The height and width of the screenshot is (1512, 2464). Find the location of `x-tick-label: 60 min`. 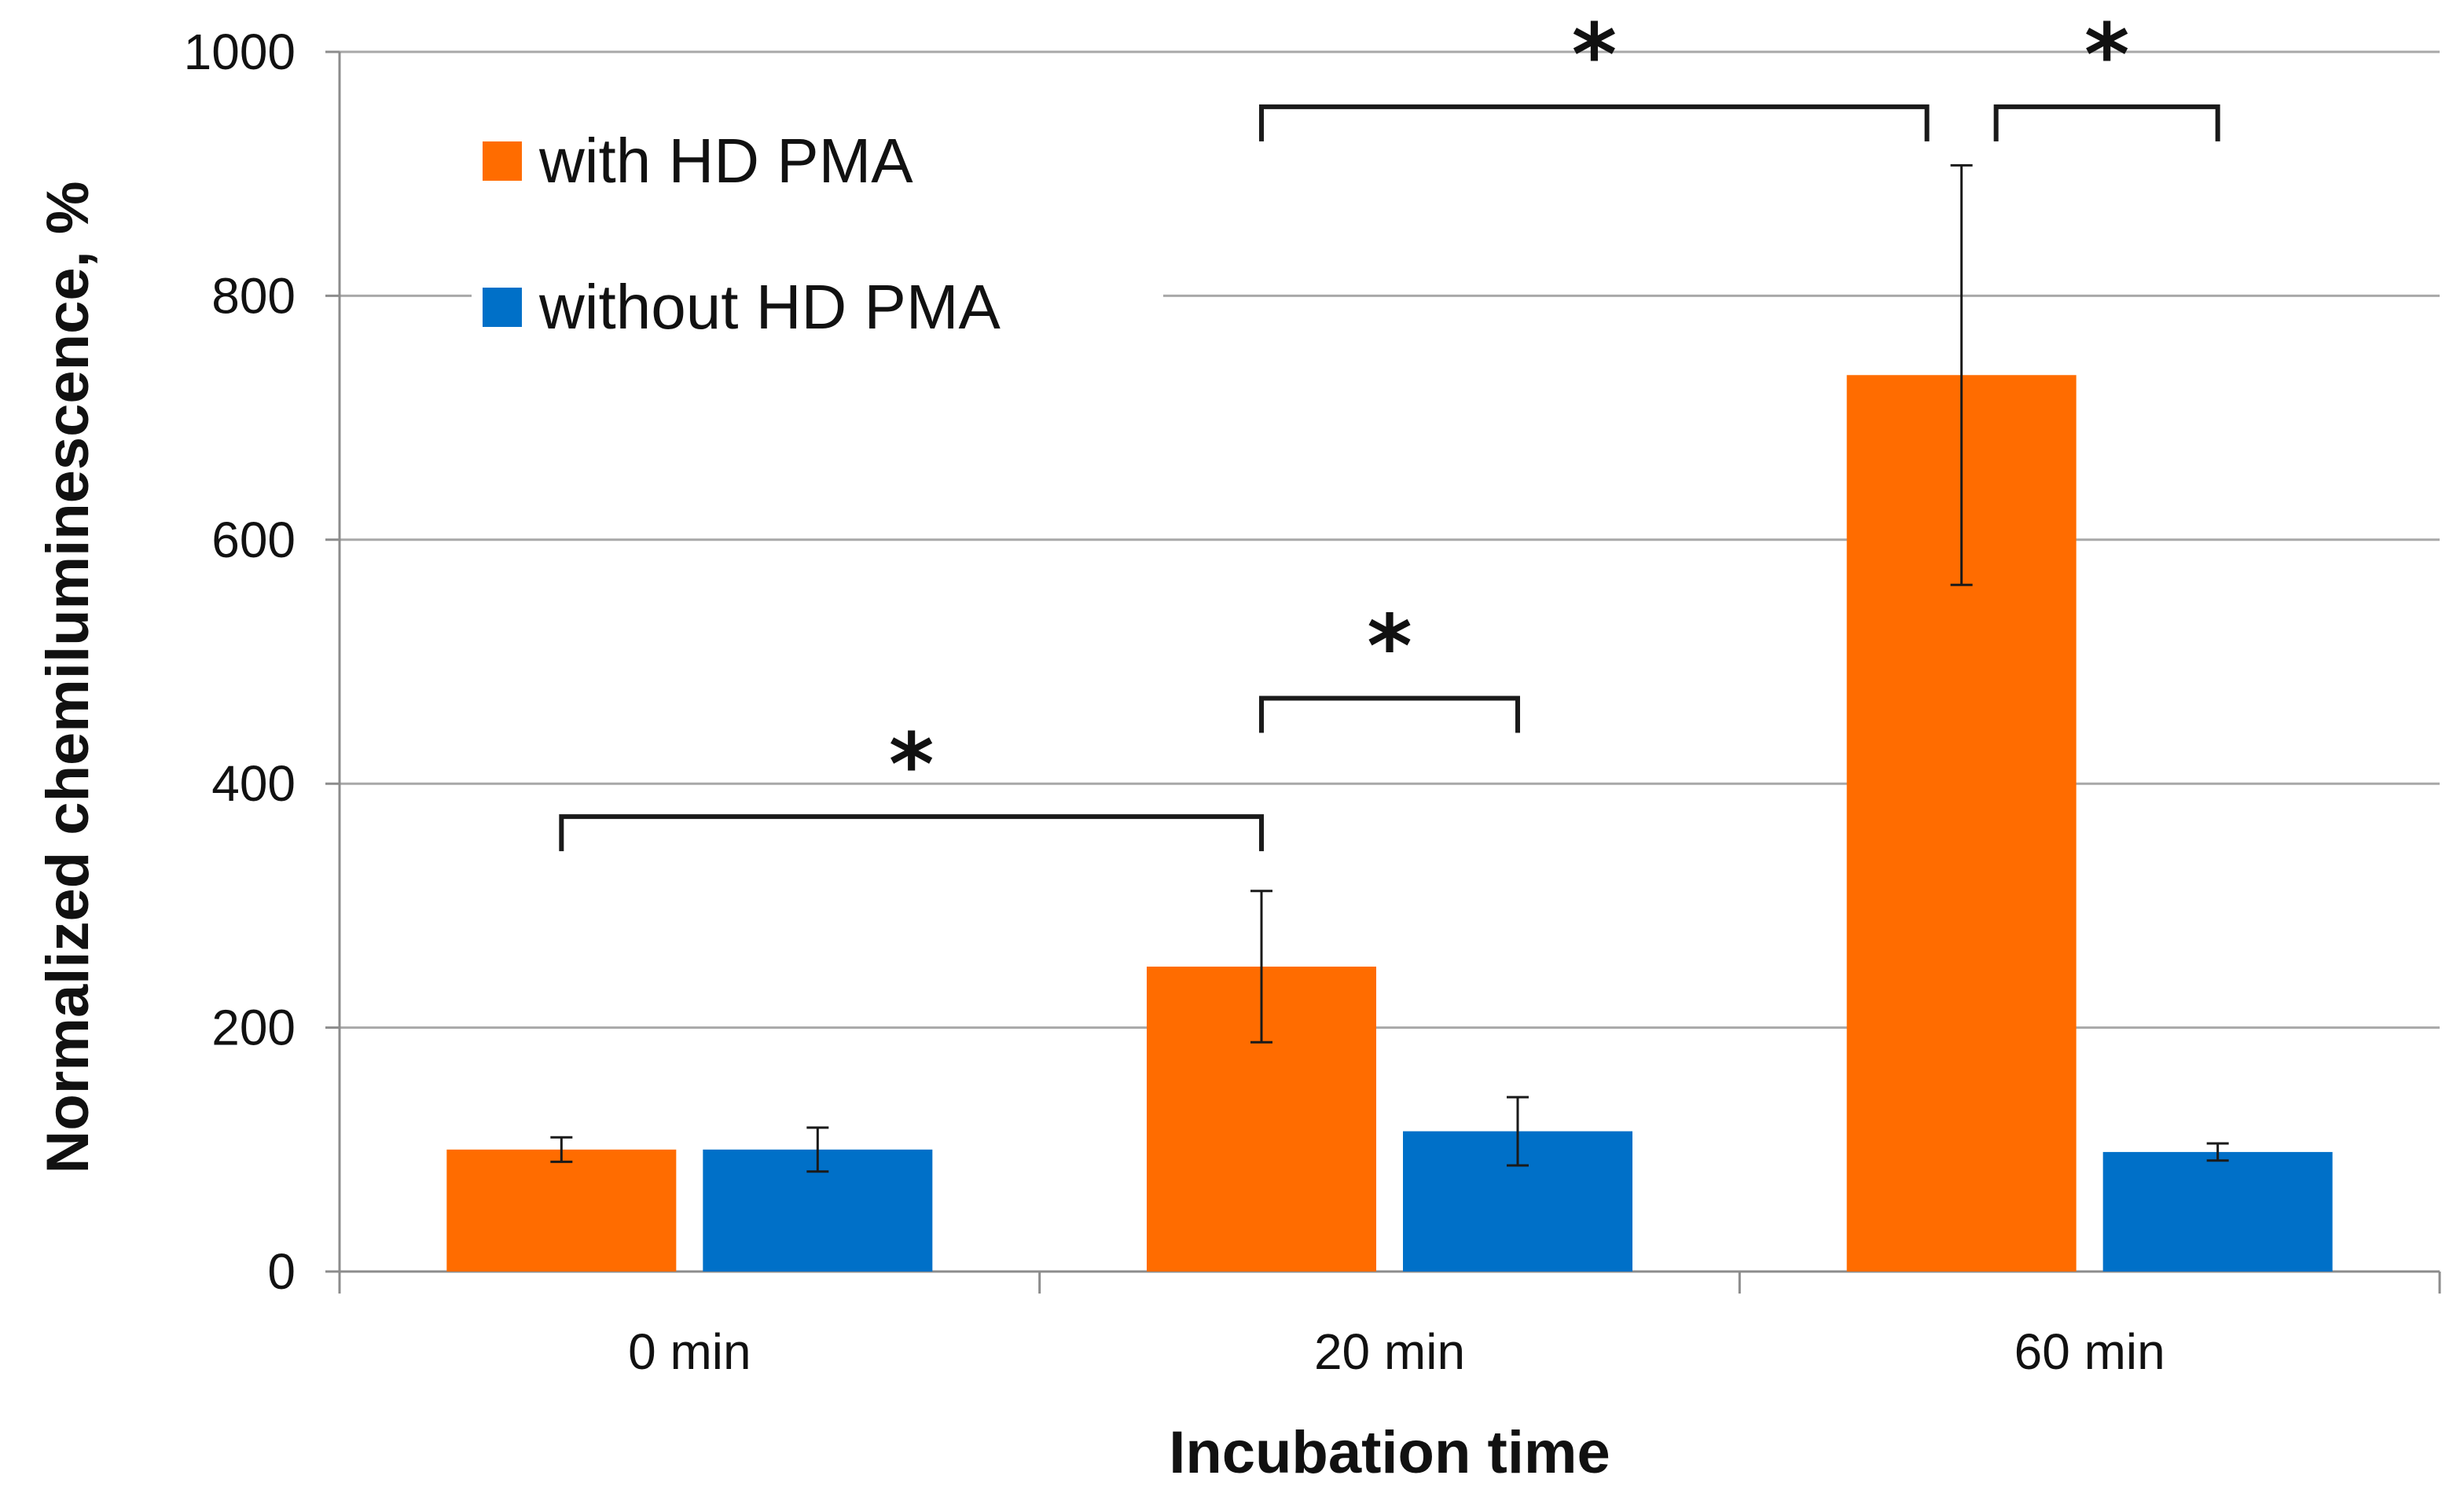

x-tick-label: 60 min is located at coordinates (2089, 1351).